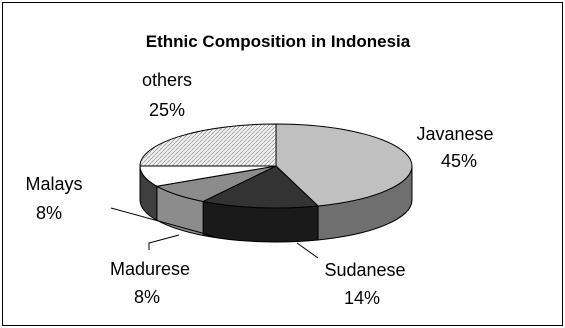 Image resolution: width=565 pixels, height=328 pixels. What do you see at coordinates (53, 184) in the screenshot?
I see `slice-label-malays: Malays` at bounding box center [53, 184].